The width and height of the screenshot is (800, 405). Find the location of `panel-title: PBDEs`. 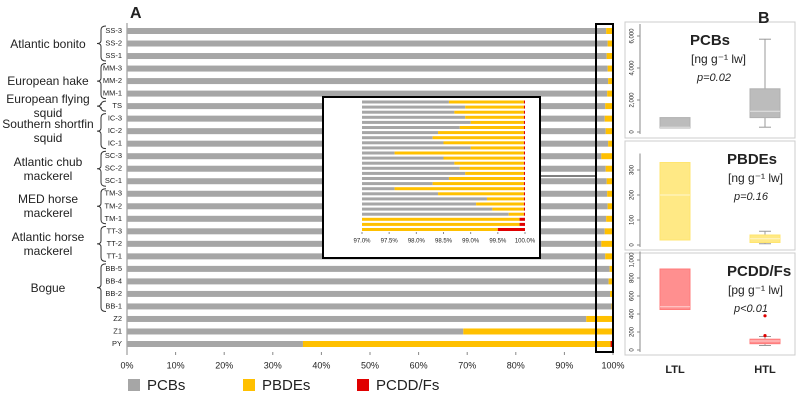

panel-title: PBDEs is located at coordinates (752, 159).